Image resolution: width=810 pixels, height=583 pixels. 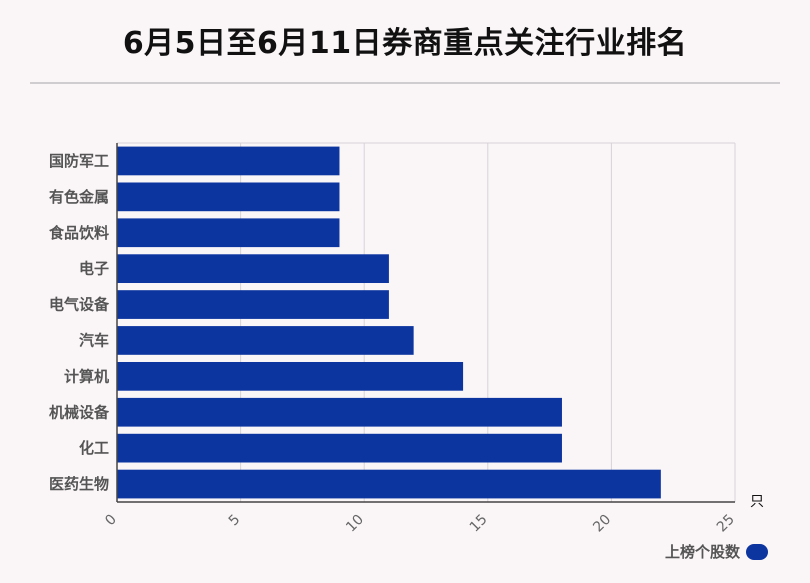 What do you see at coordinates (79, 233) in the screenshot?
I see `category-label-2: 食品饮料` at bounding box center [79, 233].